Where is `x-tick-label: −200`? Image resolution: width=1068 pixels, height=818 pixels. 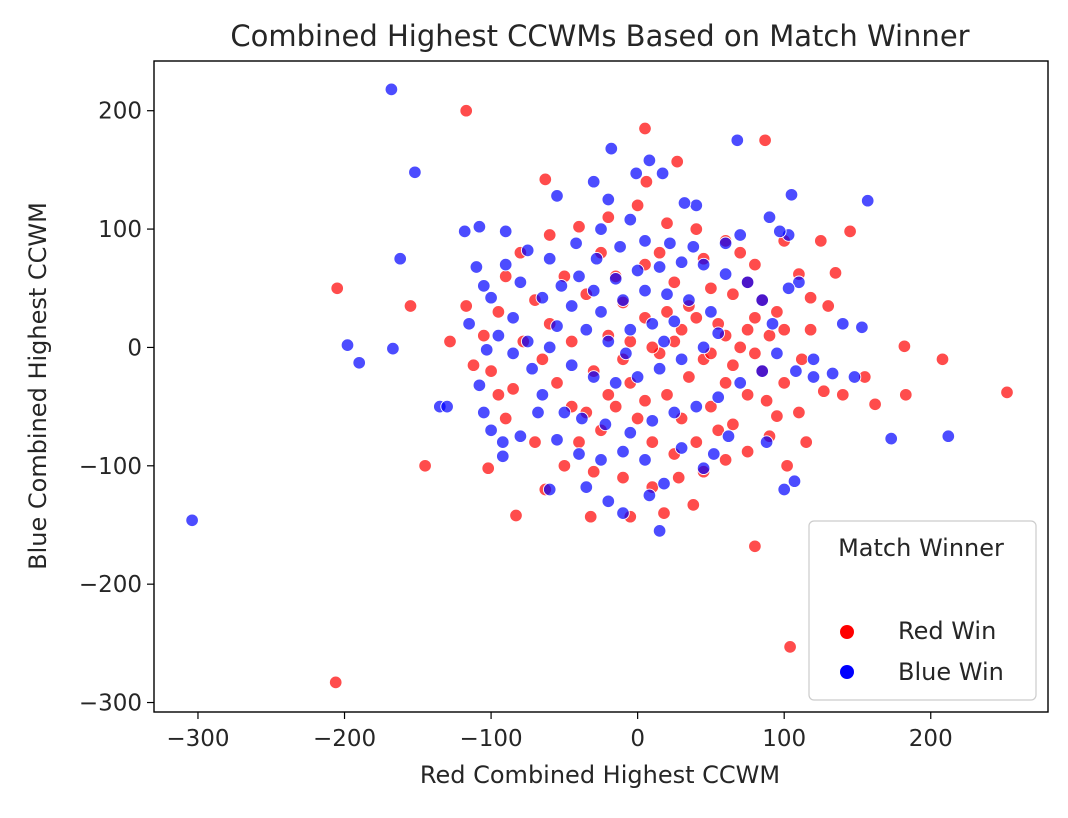 x-tick-label: −200 is located at coordinates (344, 739).